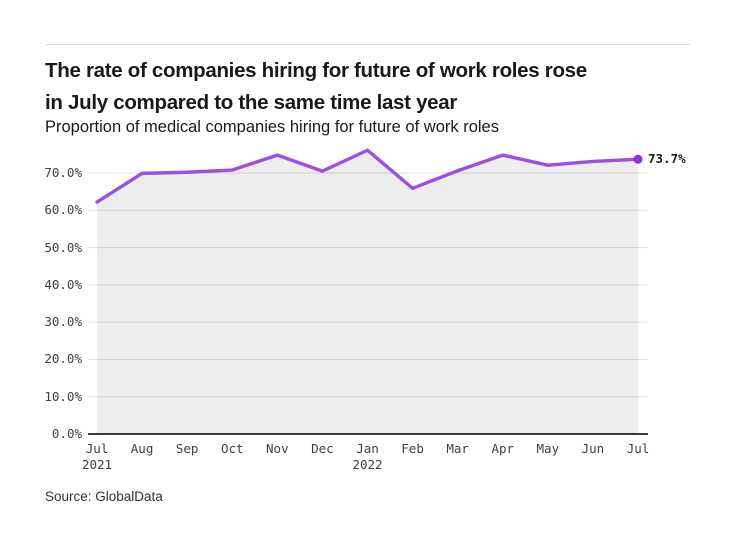  I want to click on end-point-dot, so click(638, 159).